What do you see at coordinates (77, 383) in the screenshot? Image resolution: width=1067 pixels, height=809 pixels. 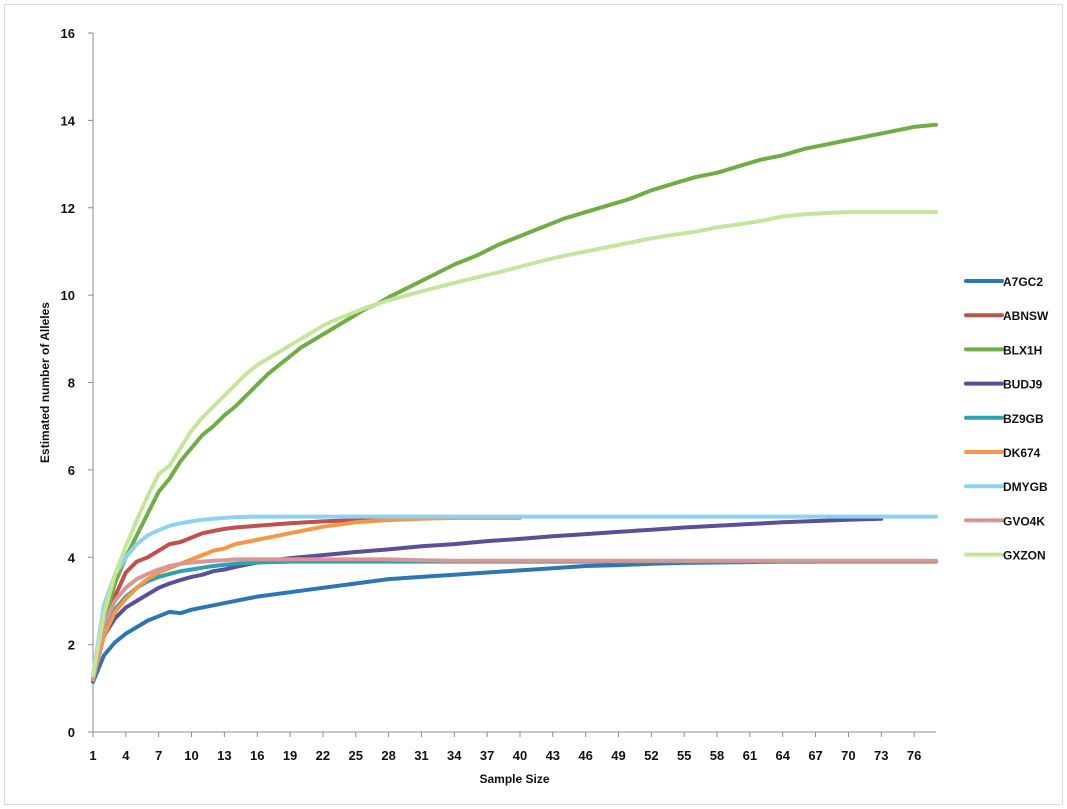 I see `y-axis-ticks: 0 2 4 6 8 10 12 14 16` at bounding box center [77, 383].